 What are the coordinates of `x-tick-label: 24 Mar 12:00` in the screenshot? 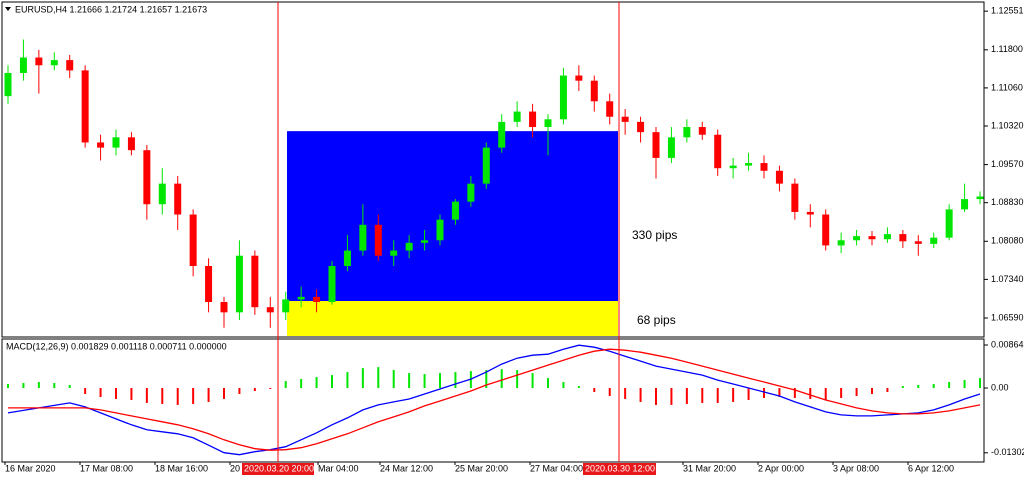 It's located at (406, 468).